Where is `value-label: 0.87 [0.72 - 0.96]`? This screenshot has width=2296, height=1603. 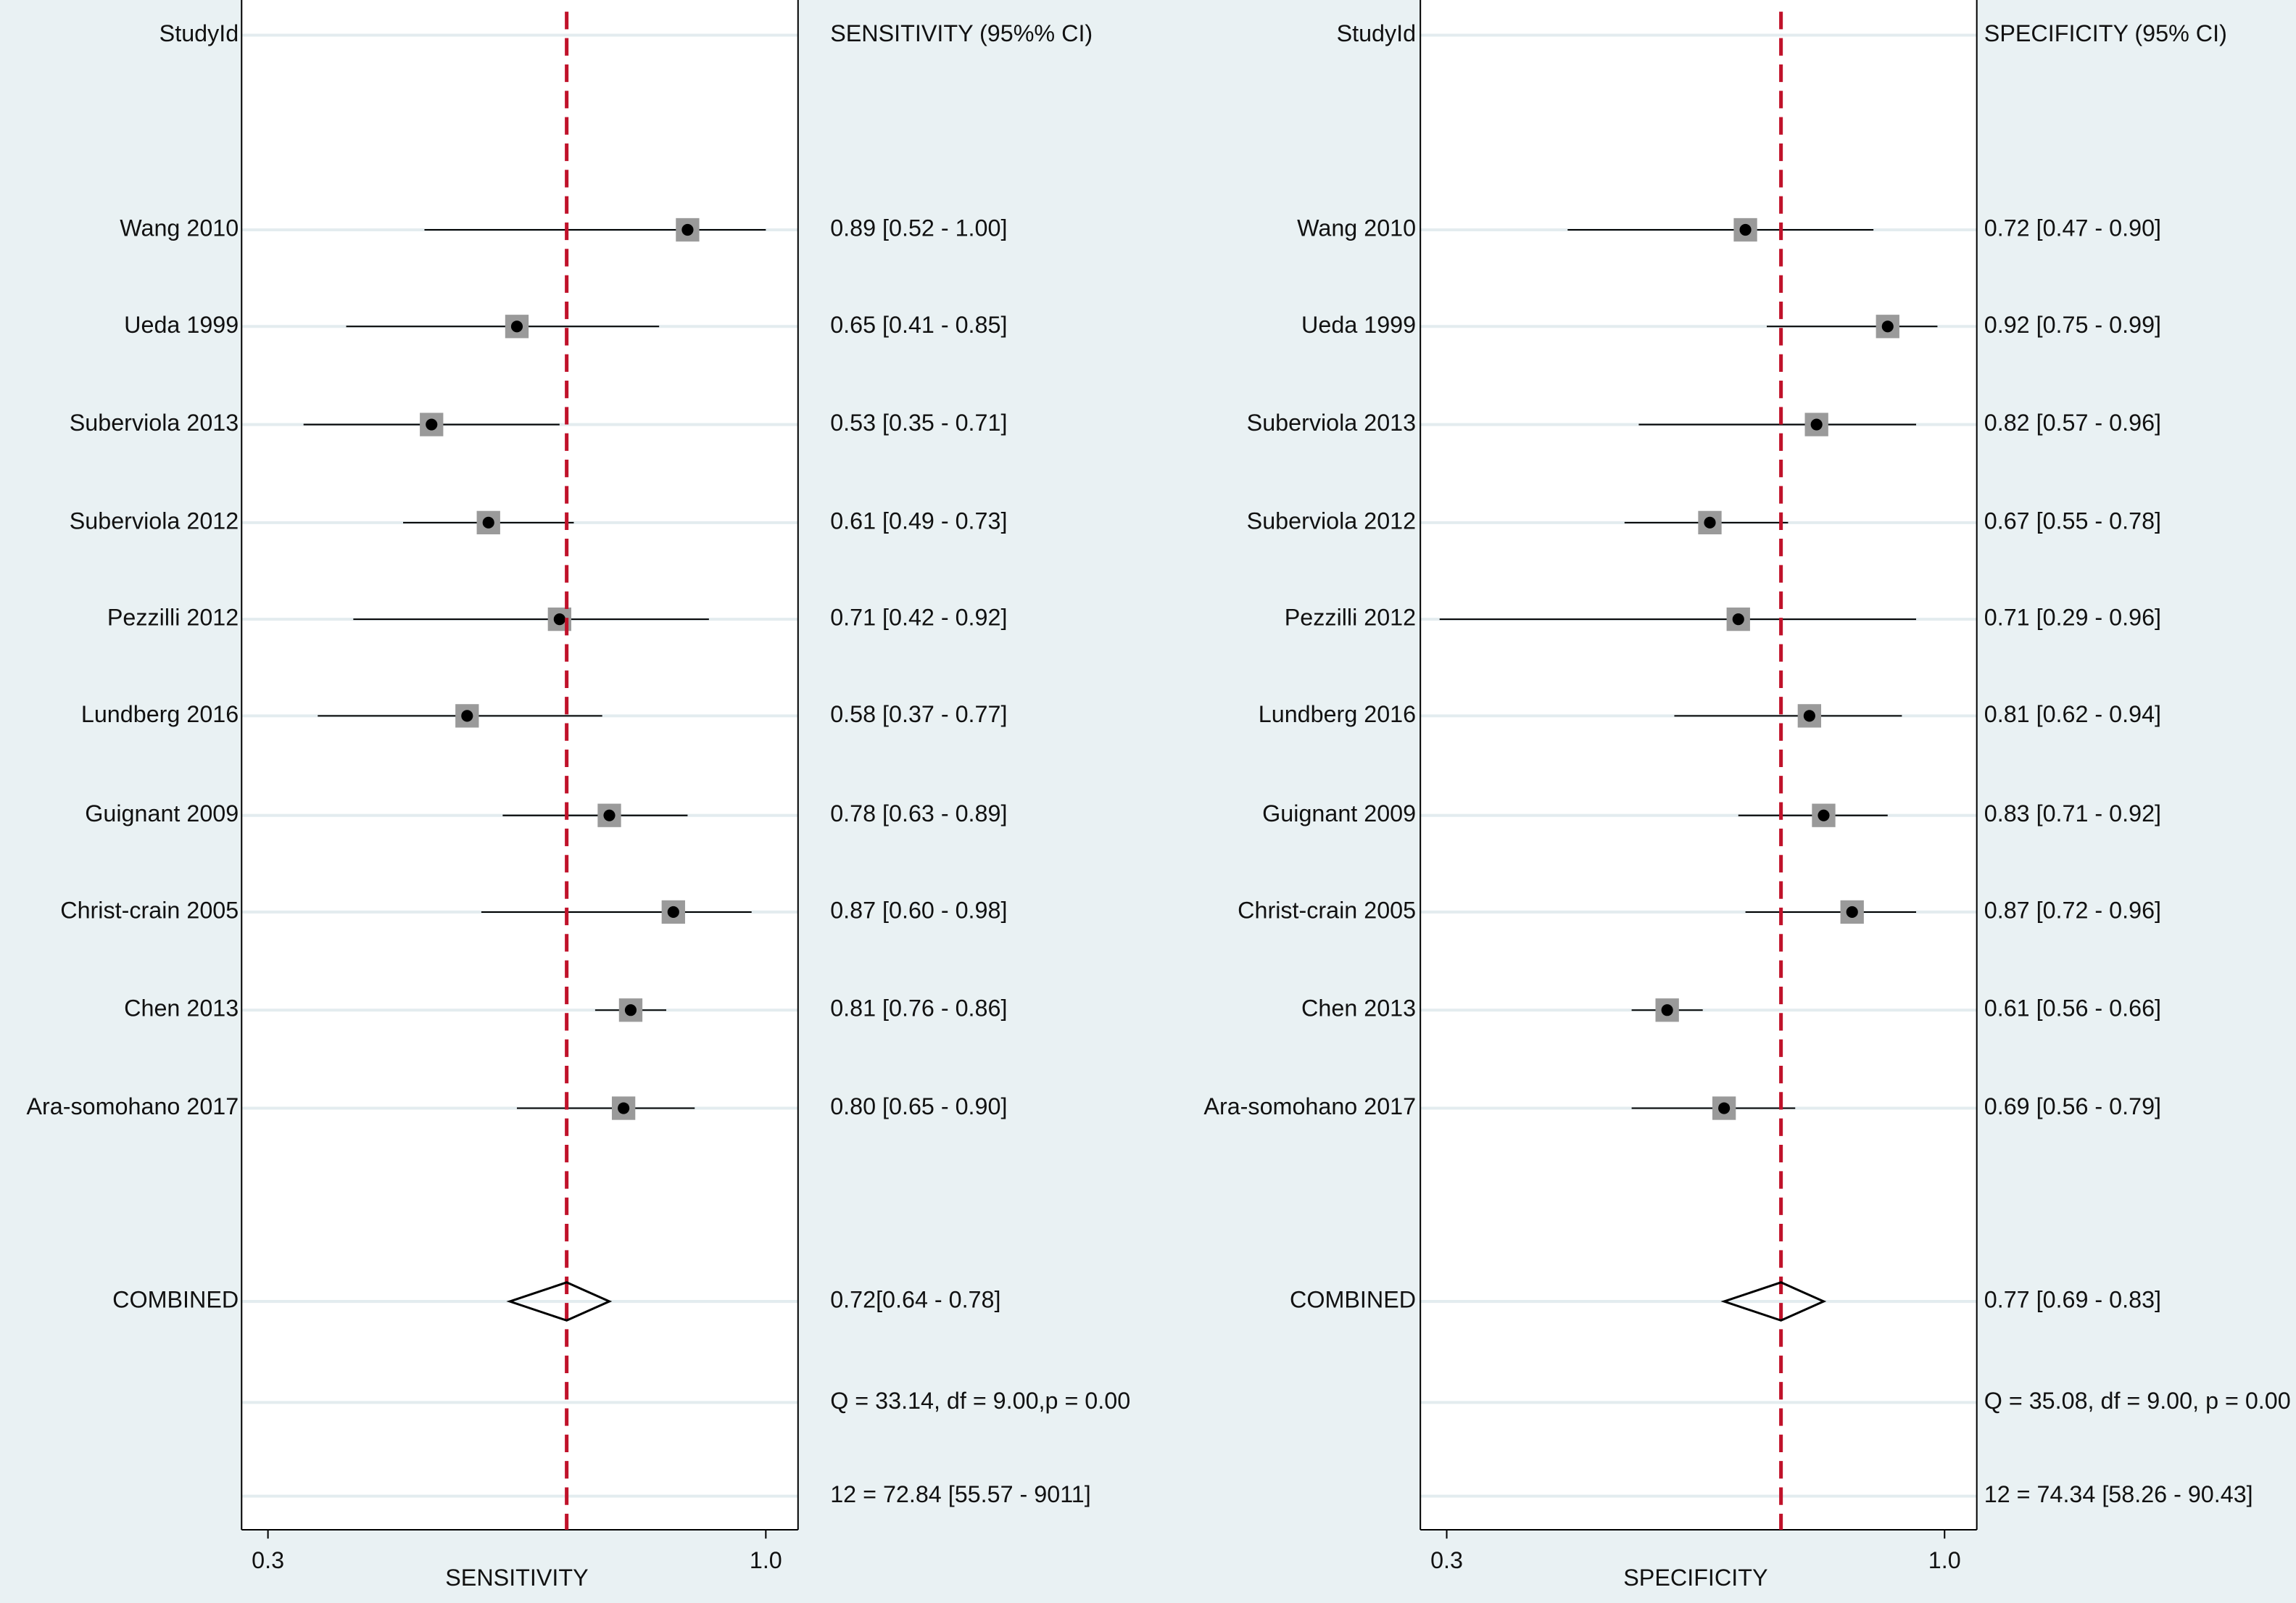 value-label: 0.87 [0.72 - 0.96] is located at coordinates (2072, 910).